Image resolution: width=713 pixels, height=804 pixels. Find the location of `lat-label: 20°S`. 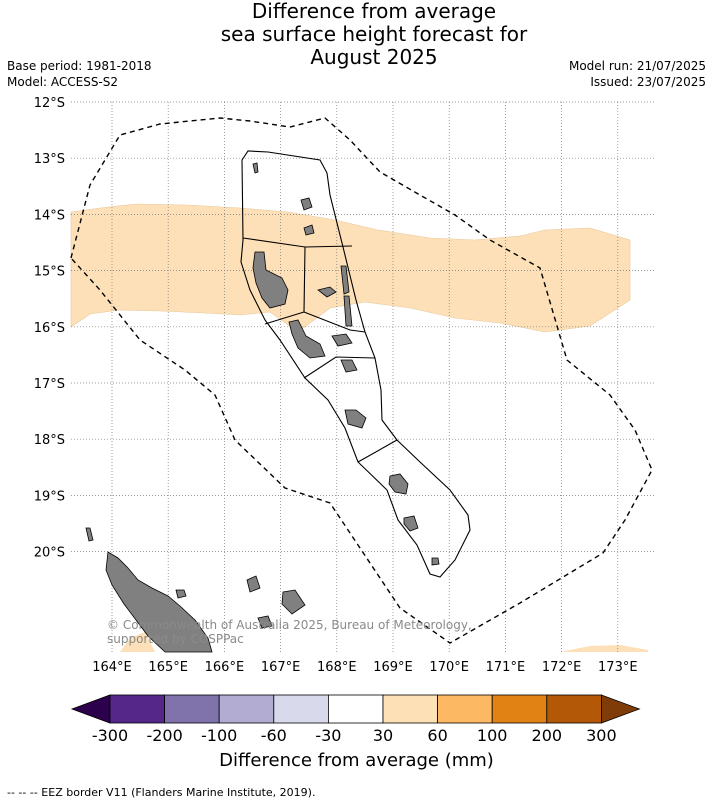

lat-label: 20°S is located at coordinates (49, 553).